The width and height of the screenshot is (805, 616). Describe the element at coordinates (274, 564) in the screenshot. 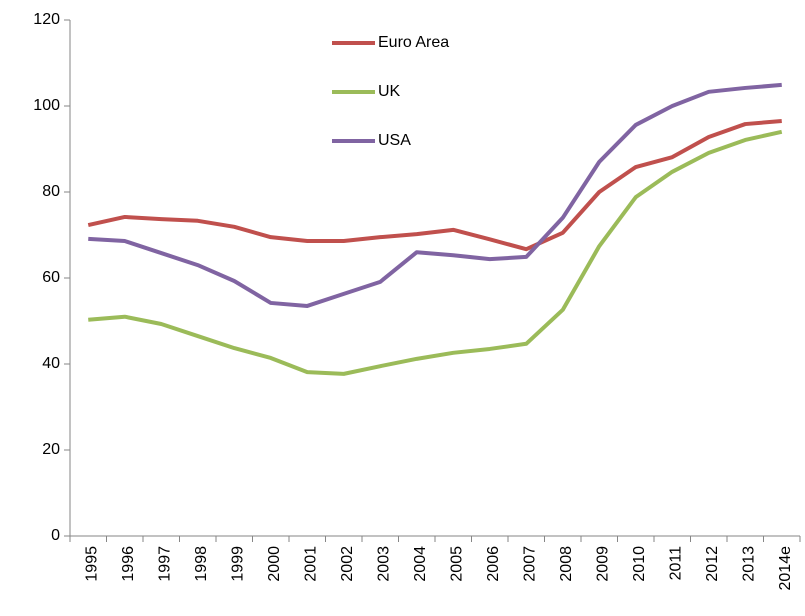

I see `x-tick-label: 2000` at that location.